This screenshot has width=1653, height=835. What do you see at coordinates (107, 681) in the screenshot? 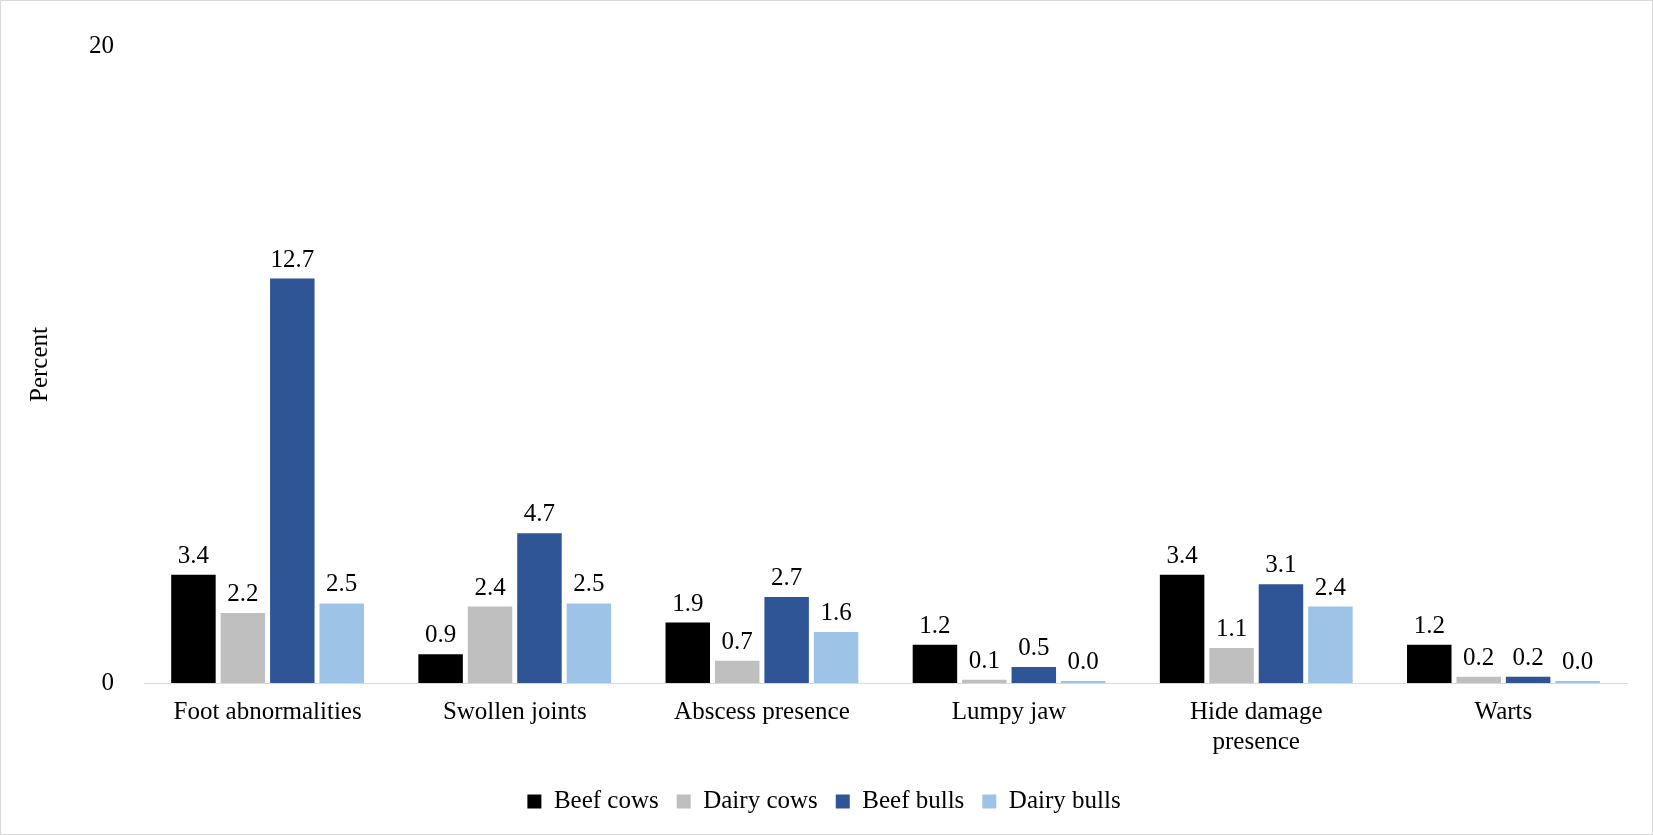
I see `y-tick-label: 0` at bounding box center [107, 681].